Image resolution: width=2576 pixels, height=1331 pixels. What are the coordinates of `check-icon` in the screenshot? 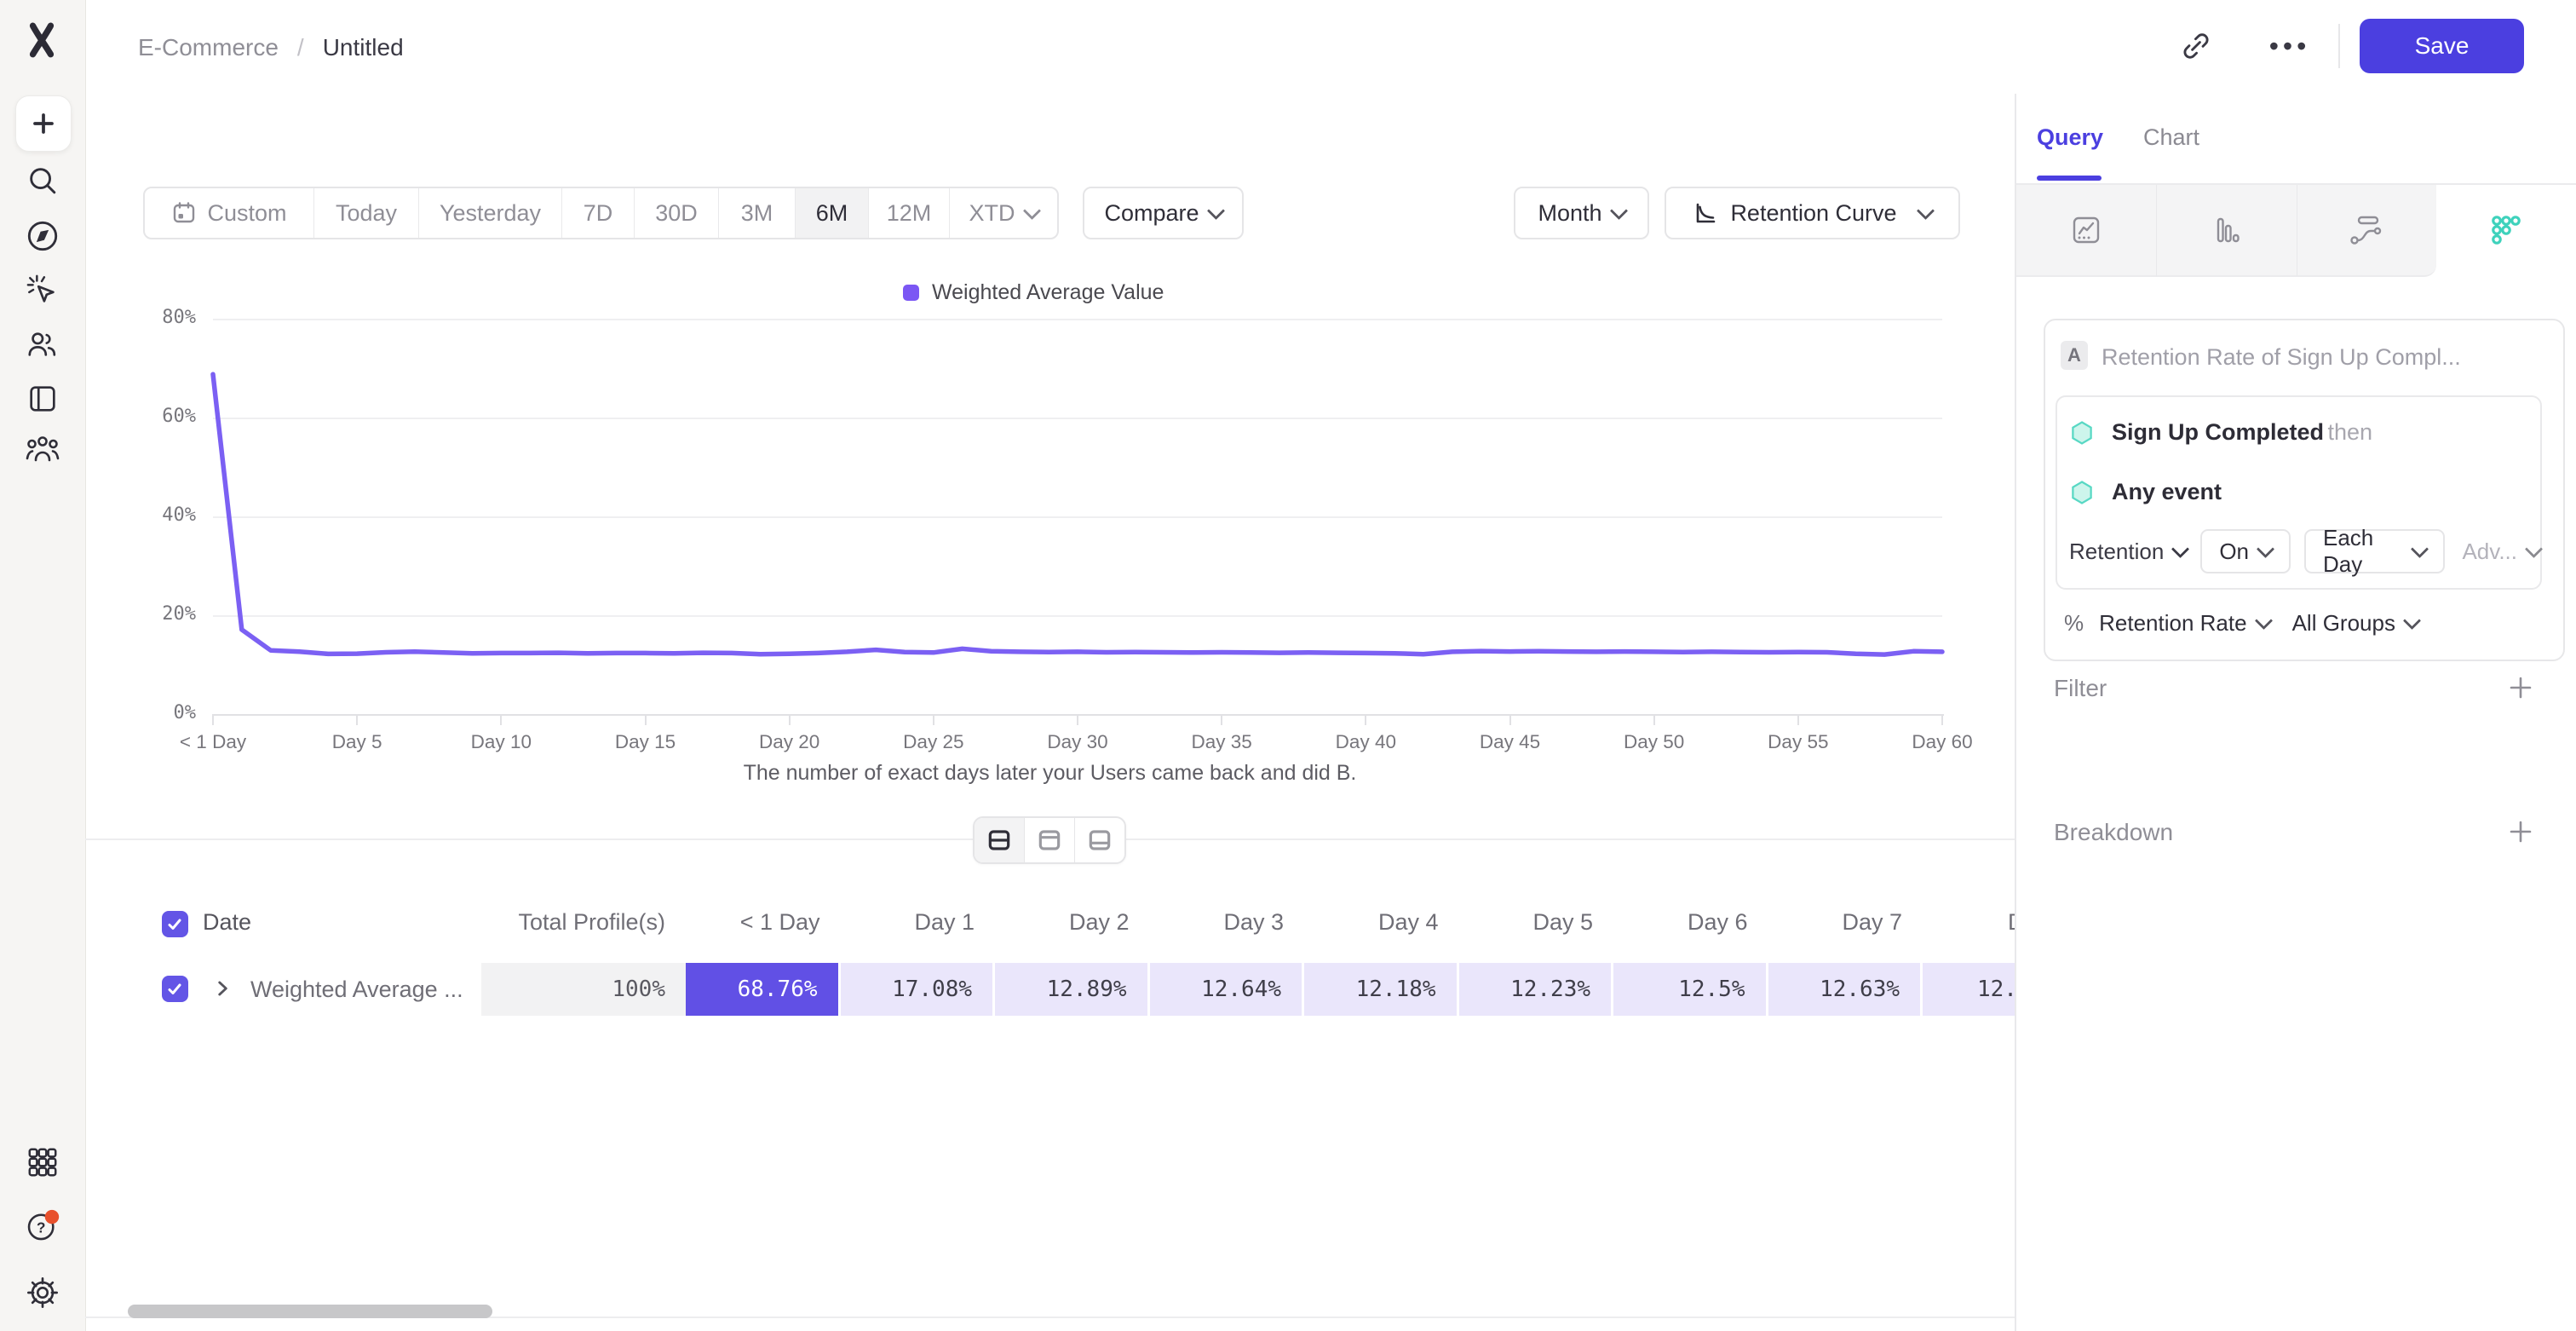 It's located at (174, 925).